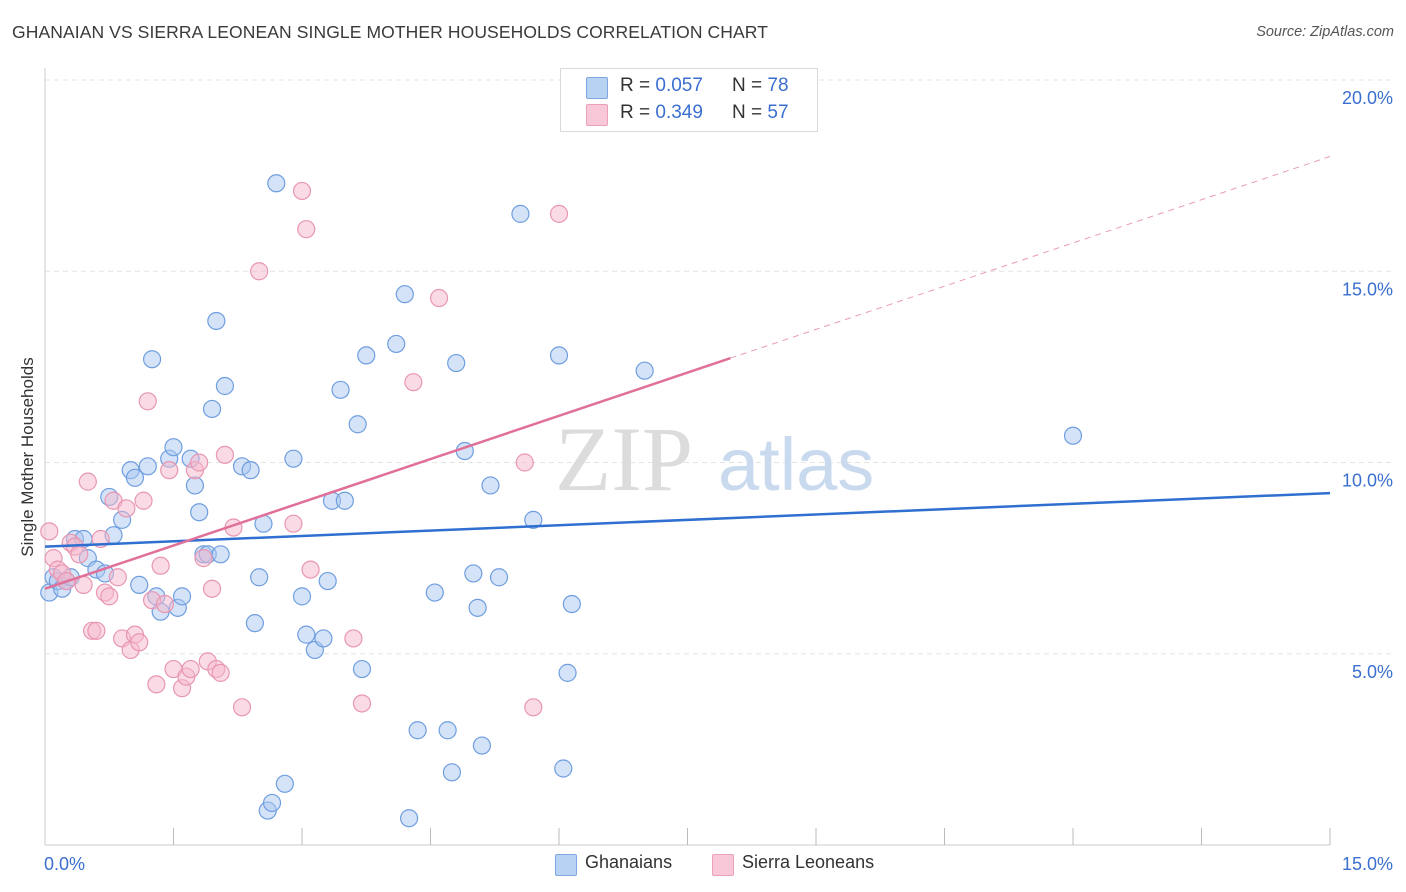  I want to click on legend-n-value: 57, so click(778, 112).